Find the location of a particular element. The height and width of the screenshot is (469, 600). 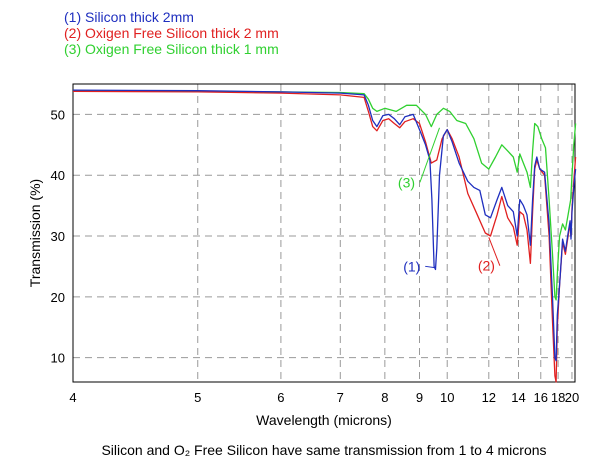

x-tick-label: 9 is located at coordinates (419, 397).